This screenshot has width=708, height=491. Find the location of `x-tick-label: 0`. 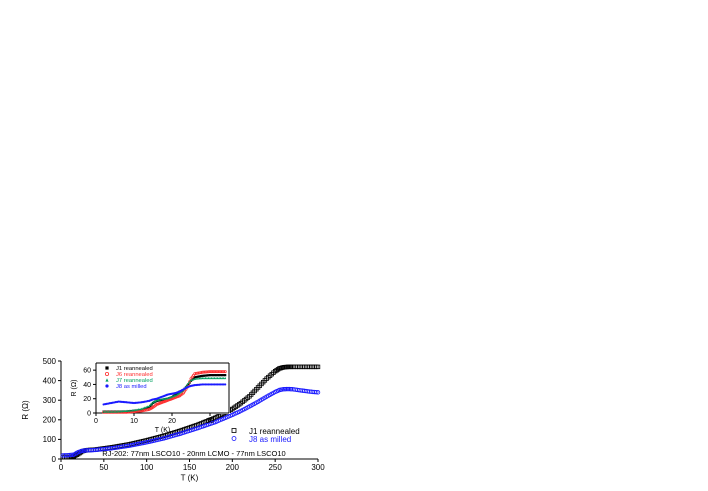

x-tick-label: 0 is located at coordinates (96, 421).